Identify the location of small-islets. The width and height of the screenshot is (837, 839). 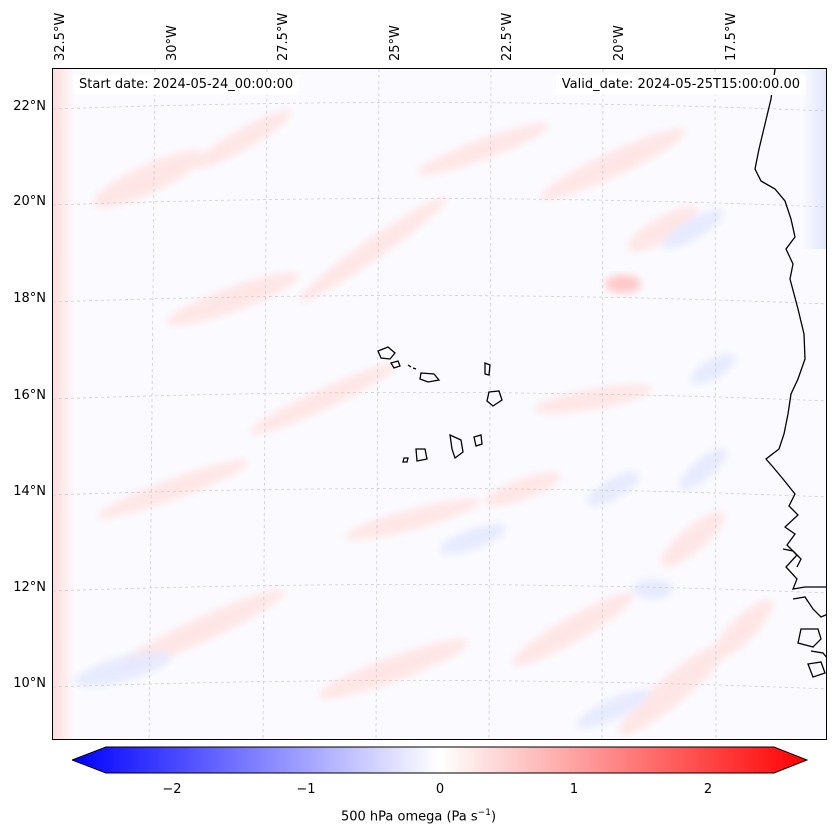
(412, 367).